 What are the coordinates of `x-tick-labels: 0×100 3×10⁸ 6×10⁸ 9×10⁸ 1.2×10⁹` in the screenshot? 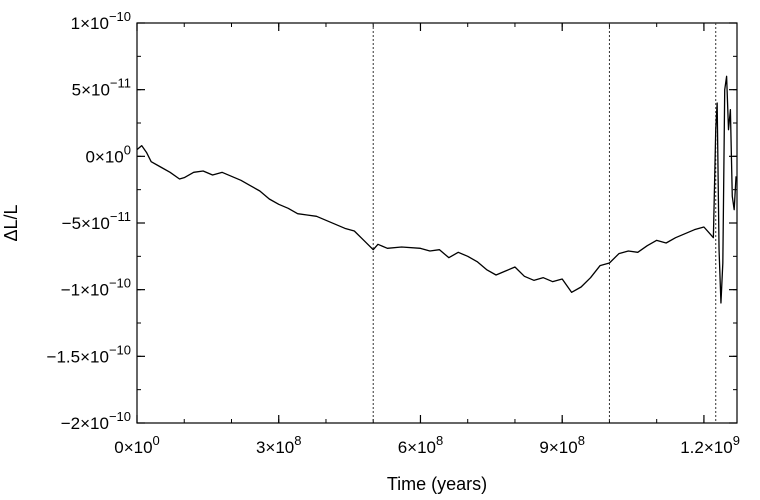 It's located at (427, 445).